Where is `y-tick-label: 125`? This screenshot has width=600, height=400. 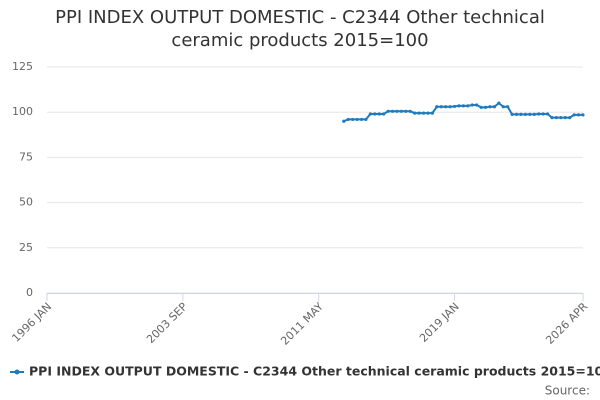 y-tick-label: 125 is located at coordinates (22, 66).